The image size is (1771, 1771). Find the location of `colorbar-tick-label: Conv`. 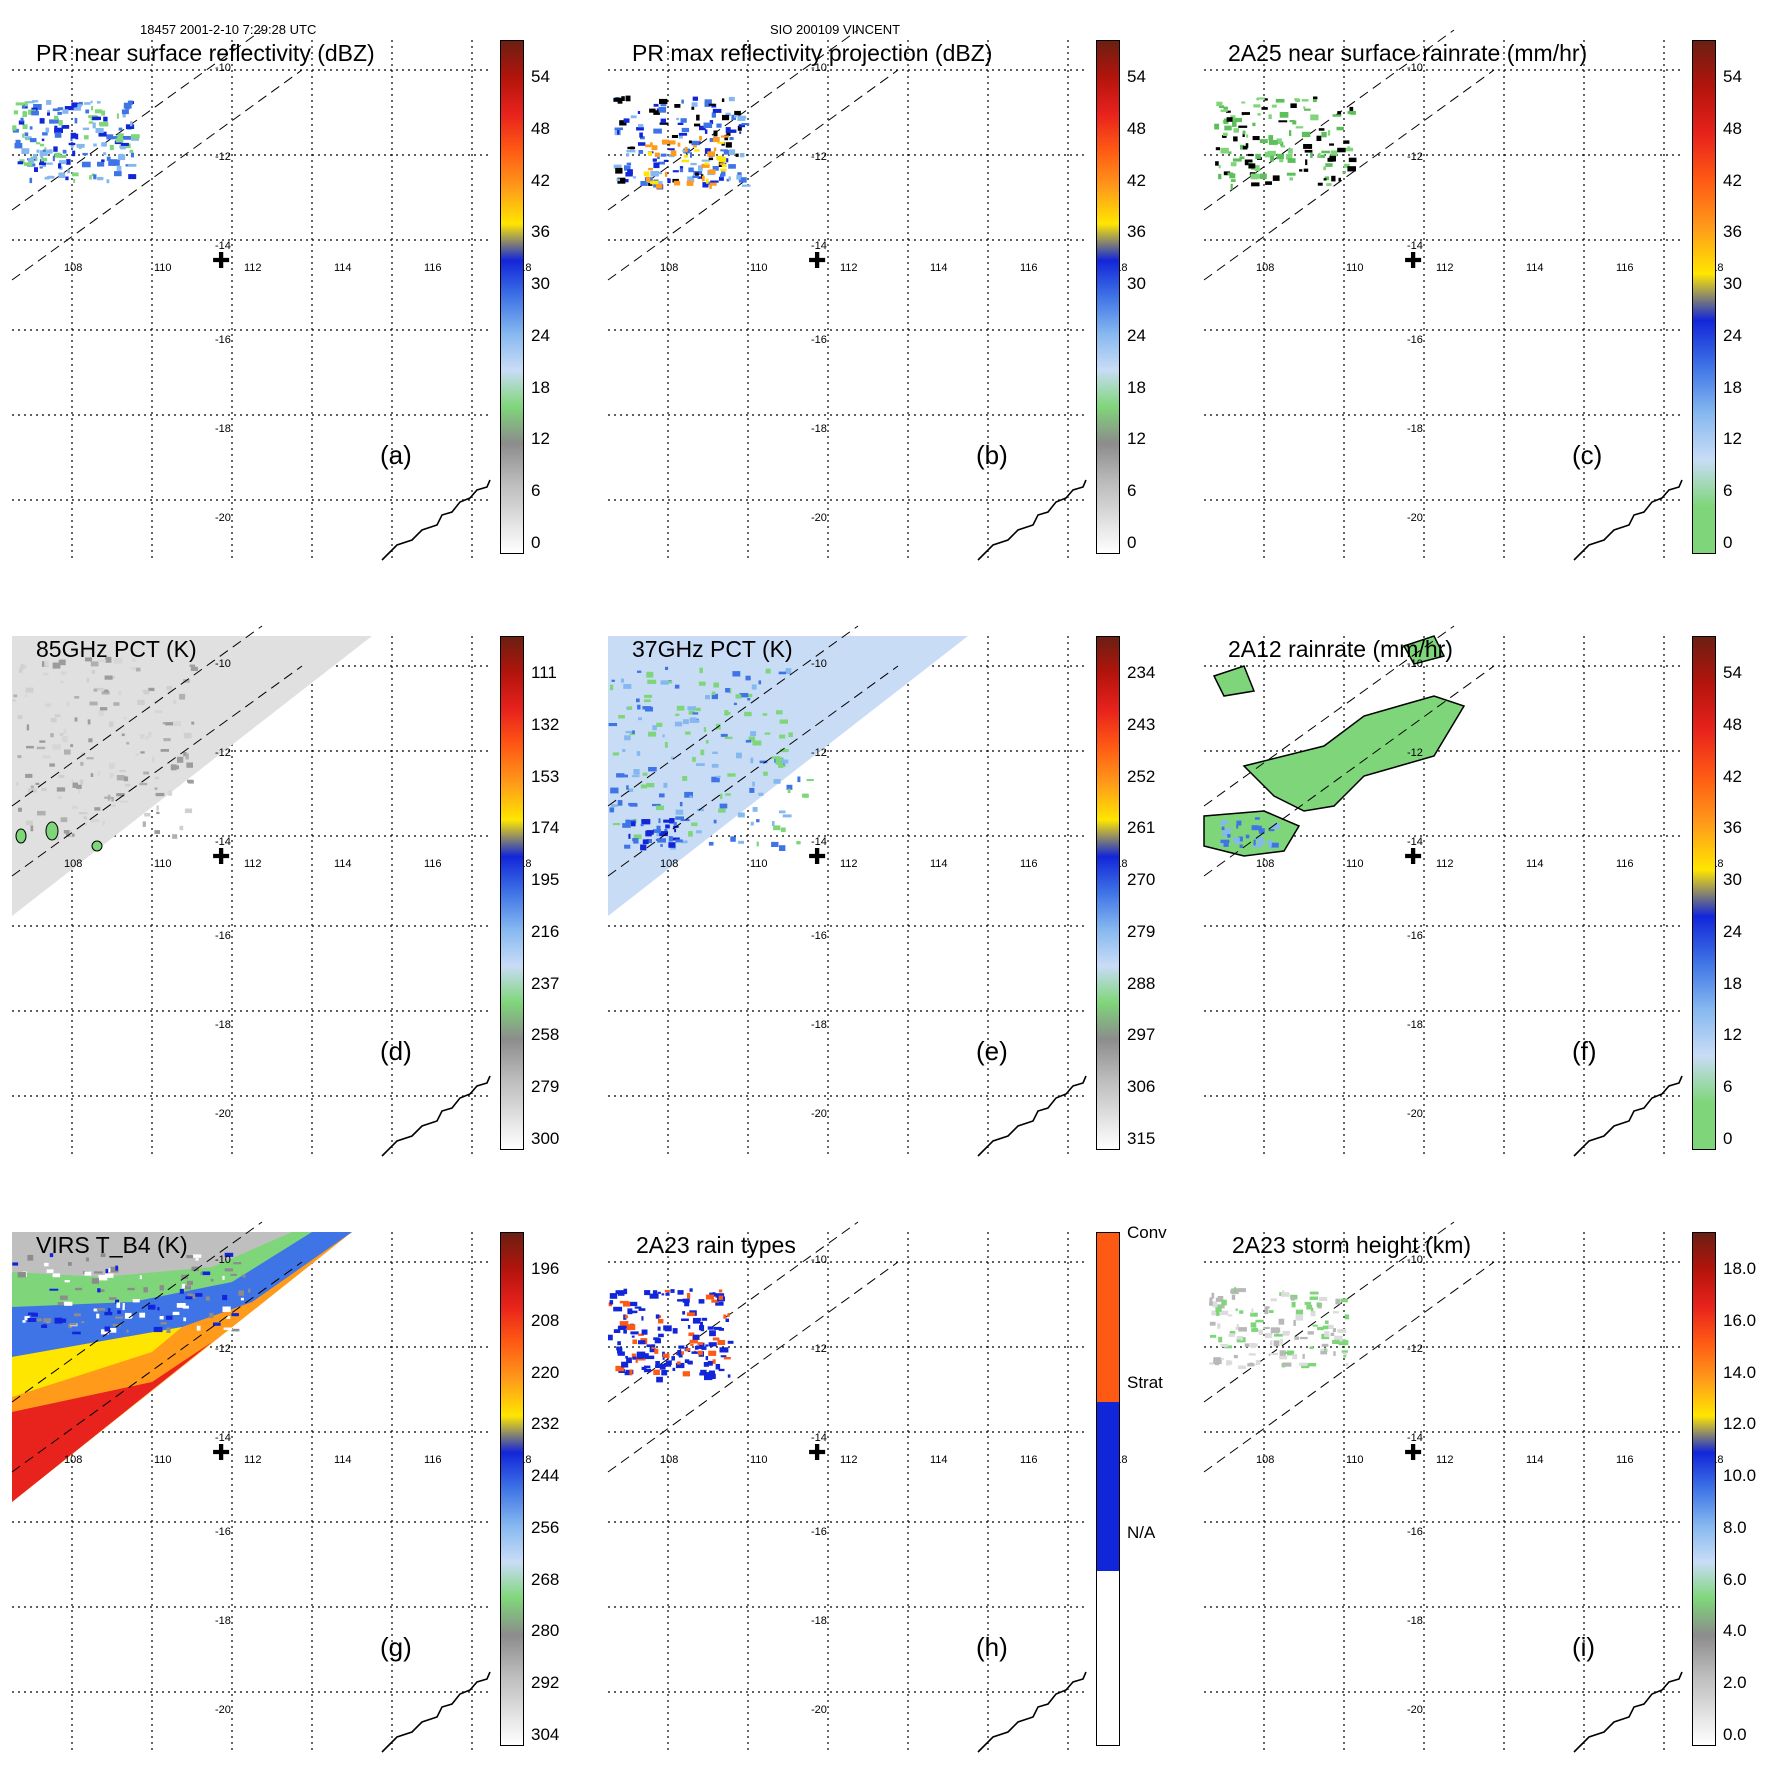

colorbar-tick-label: Conv is located at coordinates (1147, 1232).